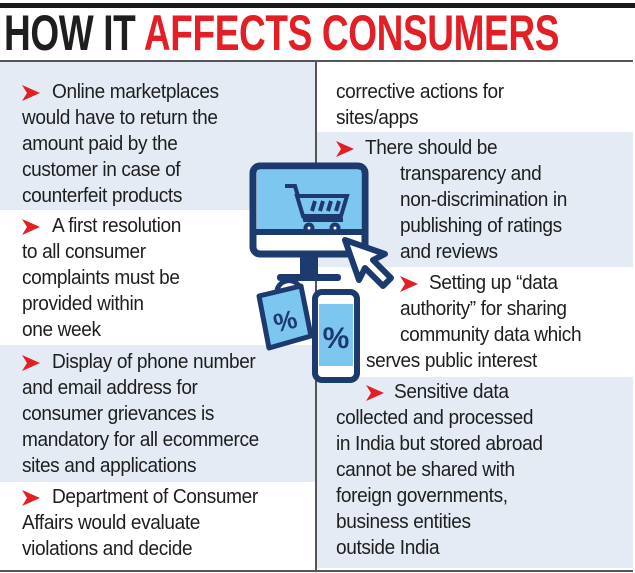 This screenshot has width=635, height=573. What do you see at coordinates (116, 225) in the screenshot?
I see `item-text-line: A first resolution` at bounding box center [116, 225].